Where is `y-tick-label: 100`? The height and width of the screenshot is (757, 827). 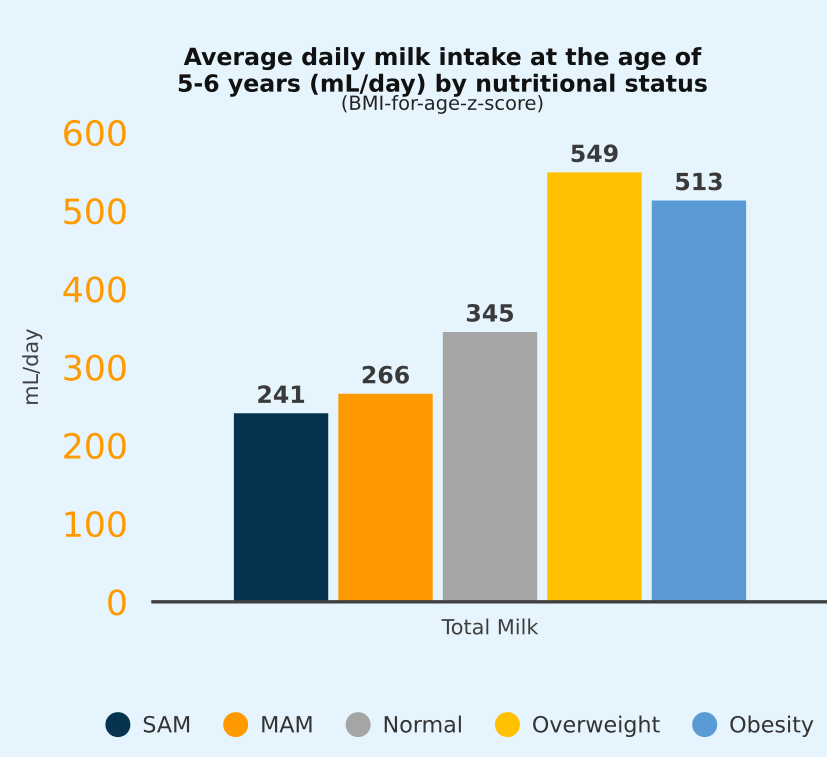 y-tick-label: 100 is located at coordinates (96, 524).